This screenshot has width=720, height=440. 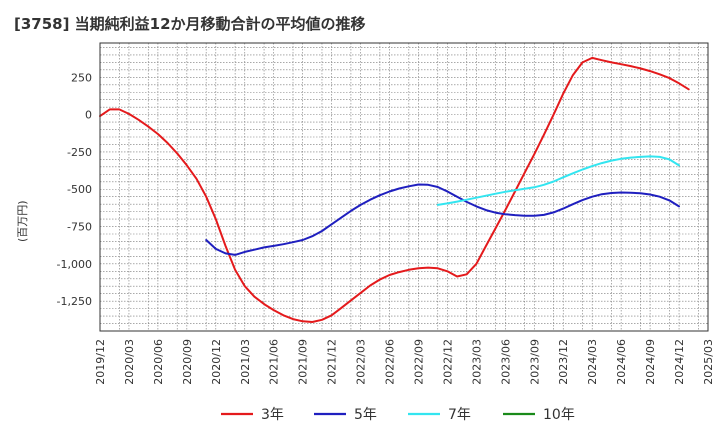 What do you see at coordinates (79, 227) in the screenshot?
I see `y-tick-label: -750` at bounding box center [79, 227].